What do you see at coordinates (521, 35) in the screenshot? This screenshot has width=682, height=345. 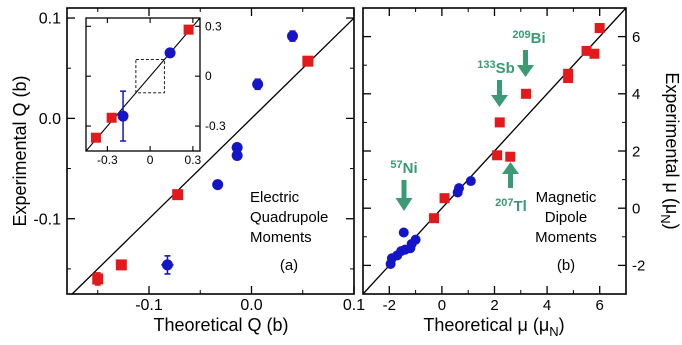 I see `isotope-bi-209-mass: 209` at bounding box center [521, 35].